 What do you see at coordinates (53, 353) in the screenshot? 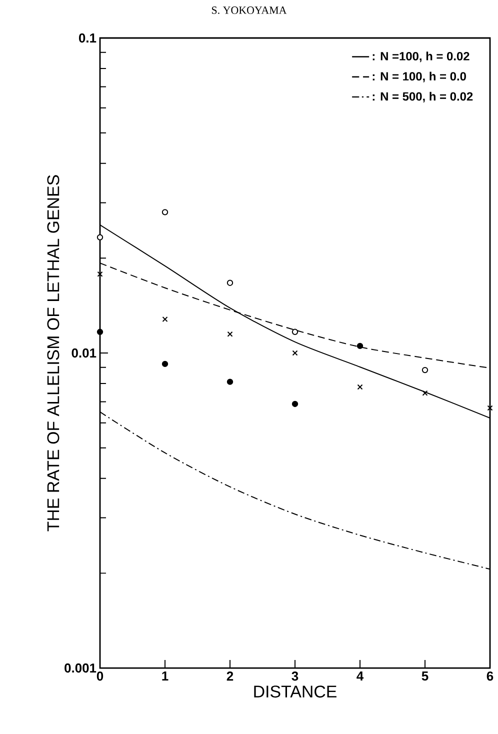
I see `y-axis-title: THE RATE OF ALLELISM OF LETHAL GENES` at bounding box center [53, 353].